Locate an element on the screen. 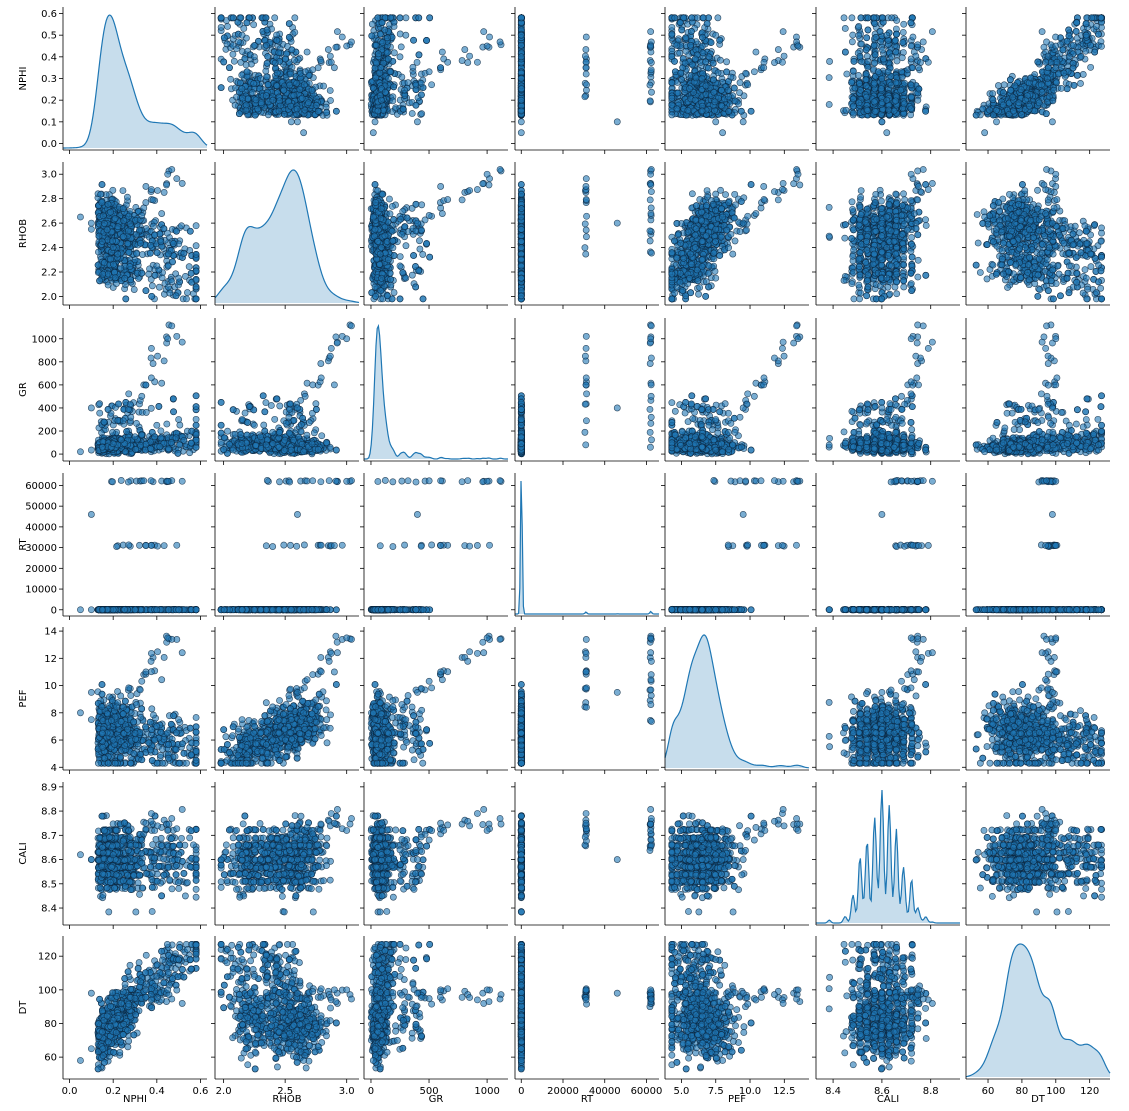 The image size is (1129, 1111). y-tick-label: 0.1 is located at coordinates (49, 122).